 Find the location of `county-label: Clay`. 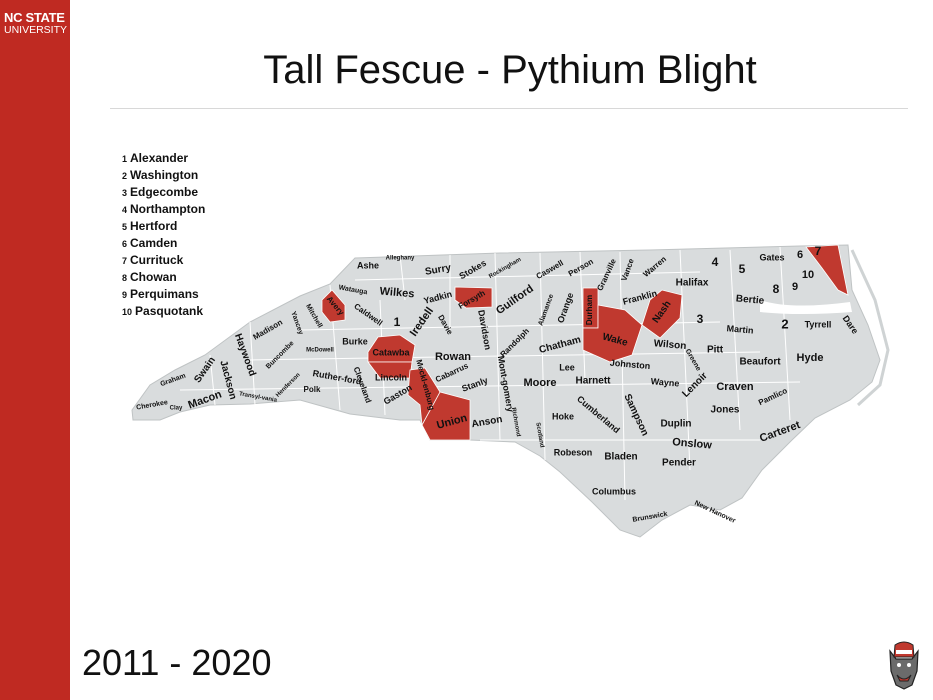

county-label: Clay is located at coordinates (176, 409).